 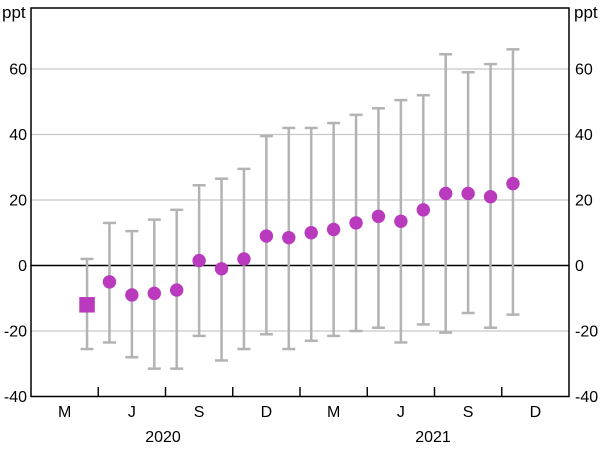 I want to click on y-tick-label-right: 60, so click(x=584, y=70).